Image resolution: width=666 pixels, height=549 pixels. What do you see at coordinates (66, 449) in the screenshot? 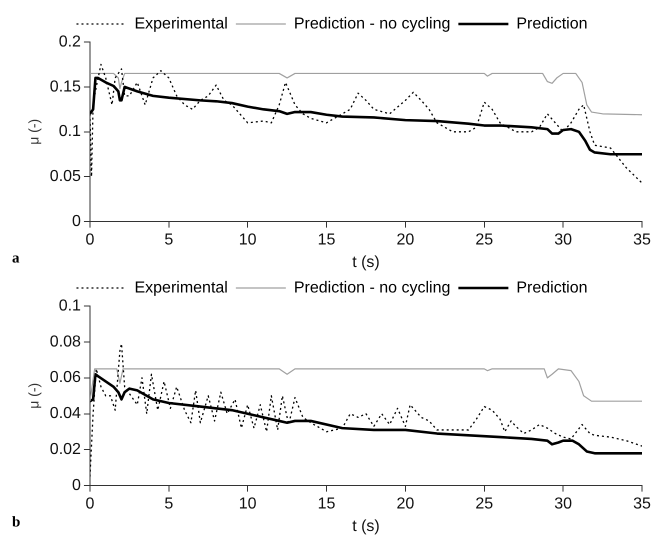
I see `y-tick-label: 0.02` at bounding box center [66, 449].